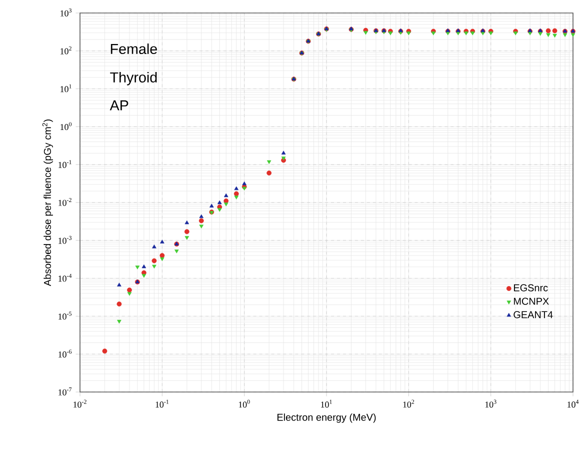 The image size is (585, 452). What do you see at coordinates (531, 301) in the screenshot?
I see `legend-label: MCNPX` at bounding box center [531, 301].